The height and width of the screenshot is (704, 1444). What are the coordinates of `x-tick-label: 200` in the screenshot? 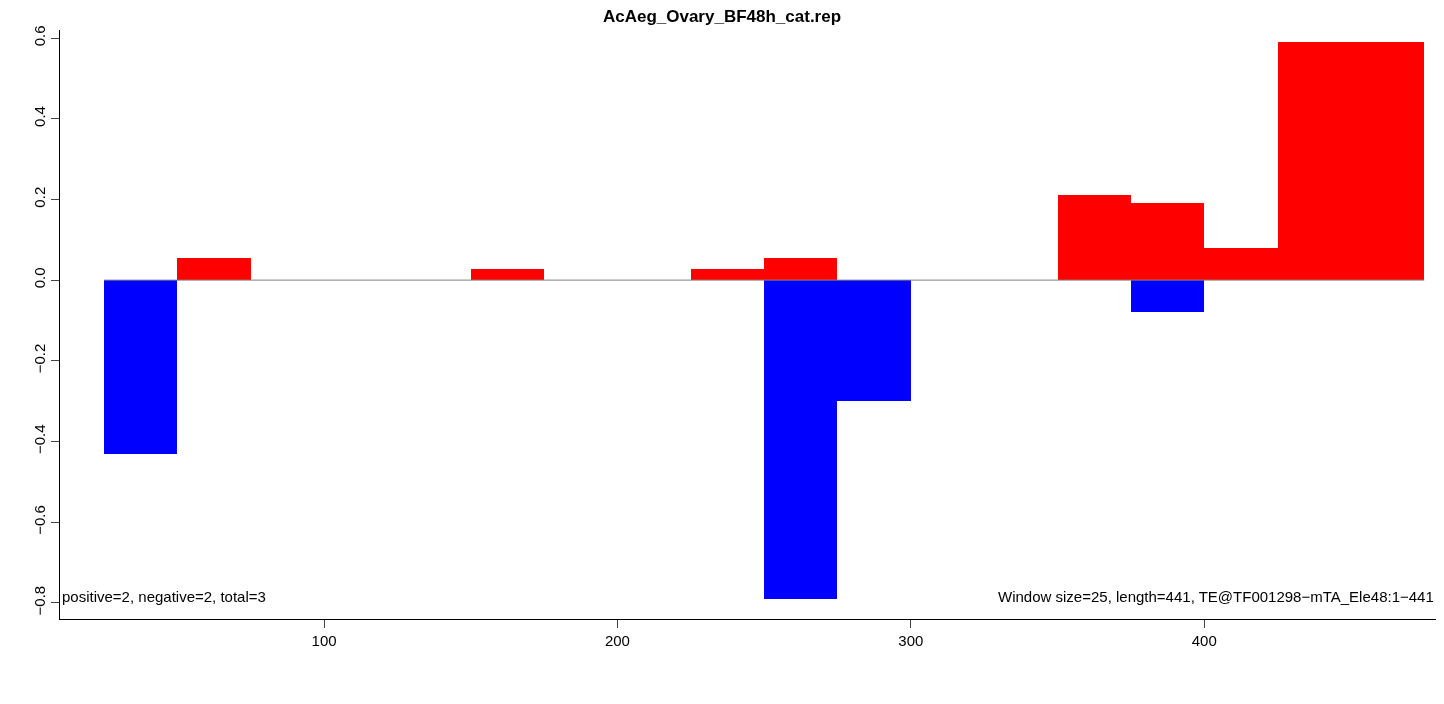 It's located at (617, 640).